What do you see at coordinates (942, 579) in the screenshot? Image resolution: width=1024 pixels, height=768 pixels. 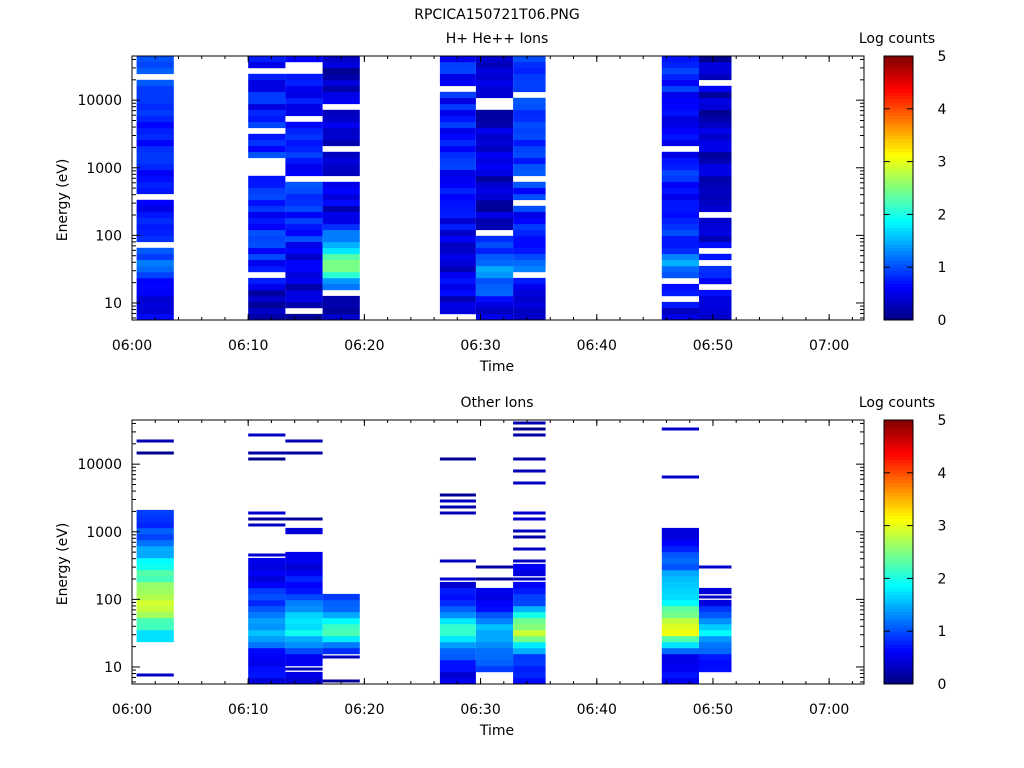 I see `colorbar-tick-label: 2` at bounding box center [942, 579].